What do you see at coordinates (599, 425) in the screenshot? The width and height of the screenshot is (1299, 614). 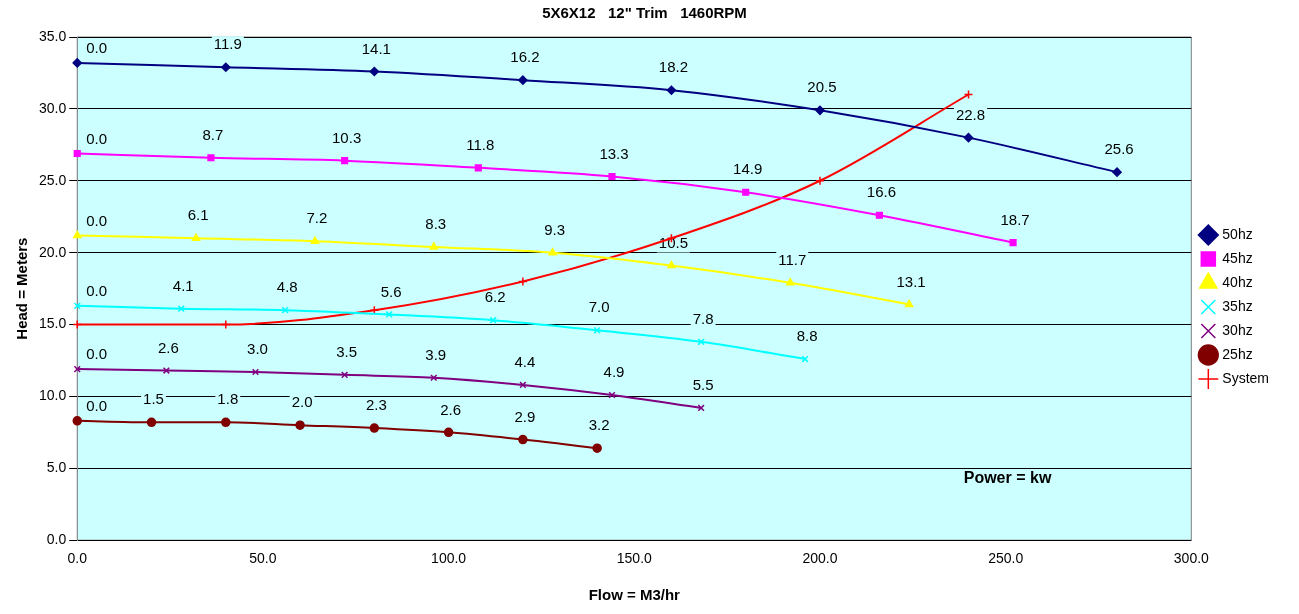 I see `annotation: 3.2` at bounding box center [599, 425].